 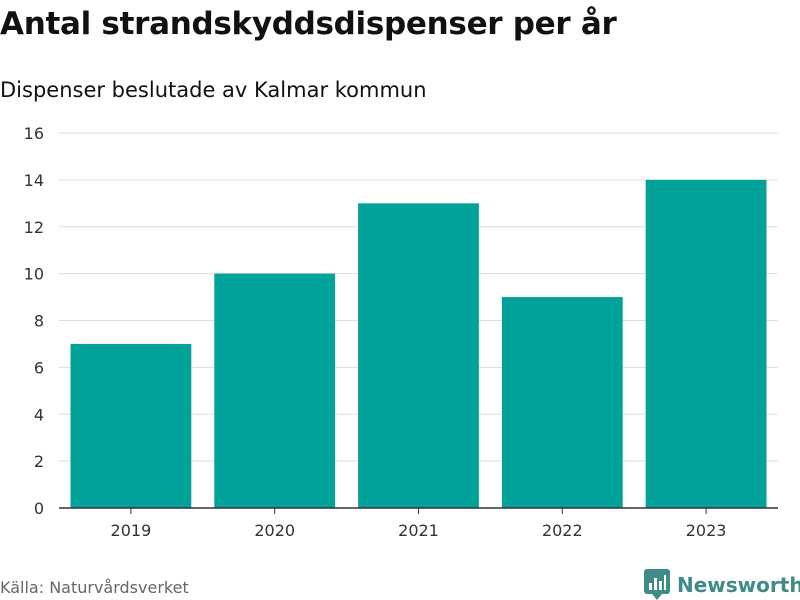 I want to click on bar-2019, so click(x=131, y=425).